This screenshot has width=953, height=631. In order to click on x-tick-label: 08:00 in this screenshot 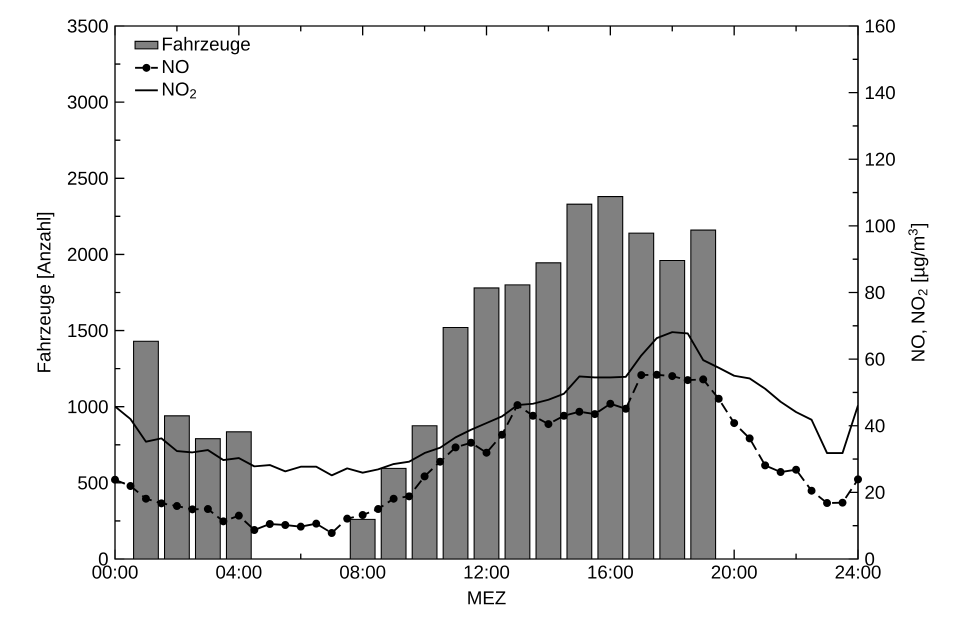, I will do `click(363, 572)`.